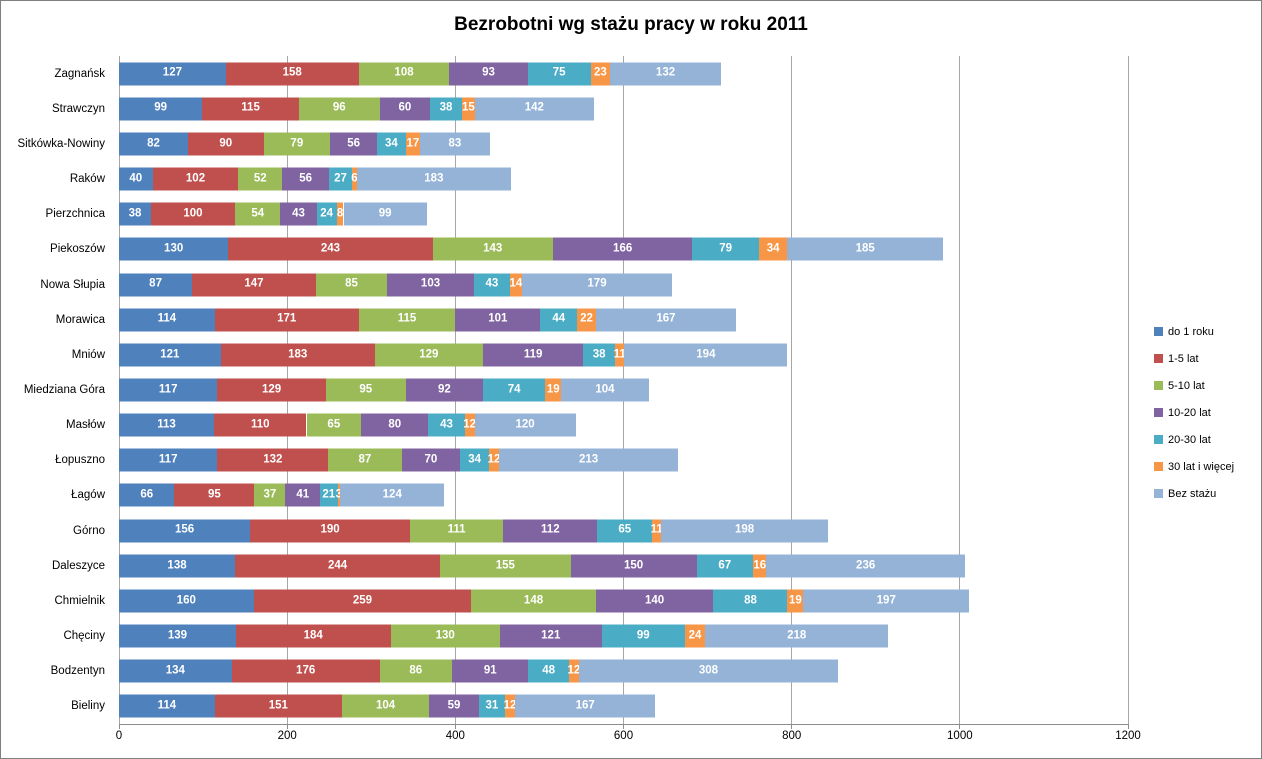 This screenshot has height=759, width=1262. What do you see at coordinates (429, 354) in the screenshot?
I see `value-label: 129` at bounding box center [429, 354].